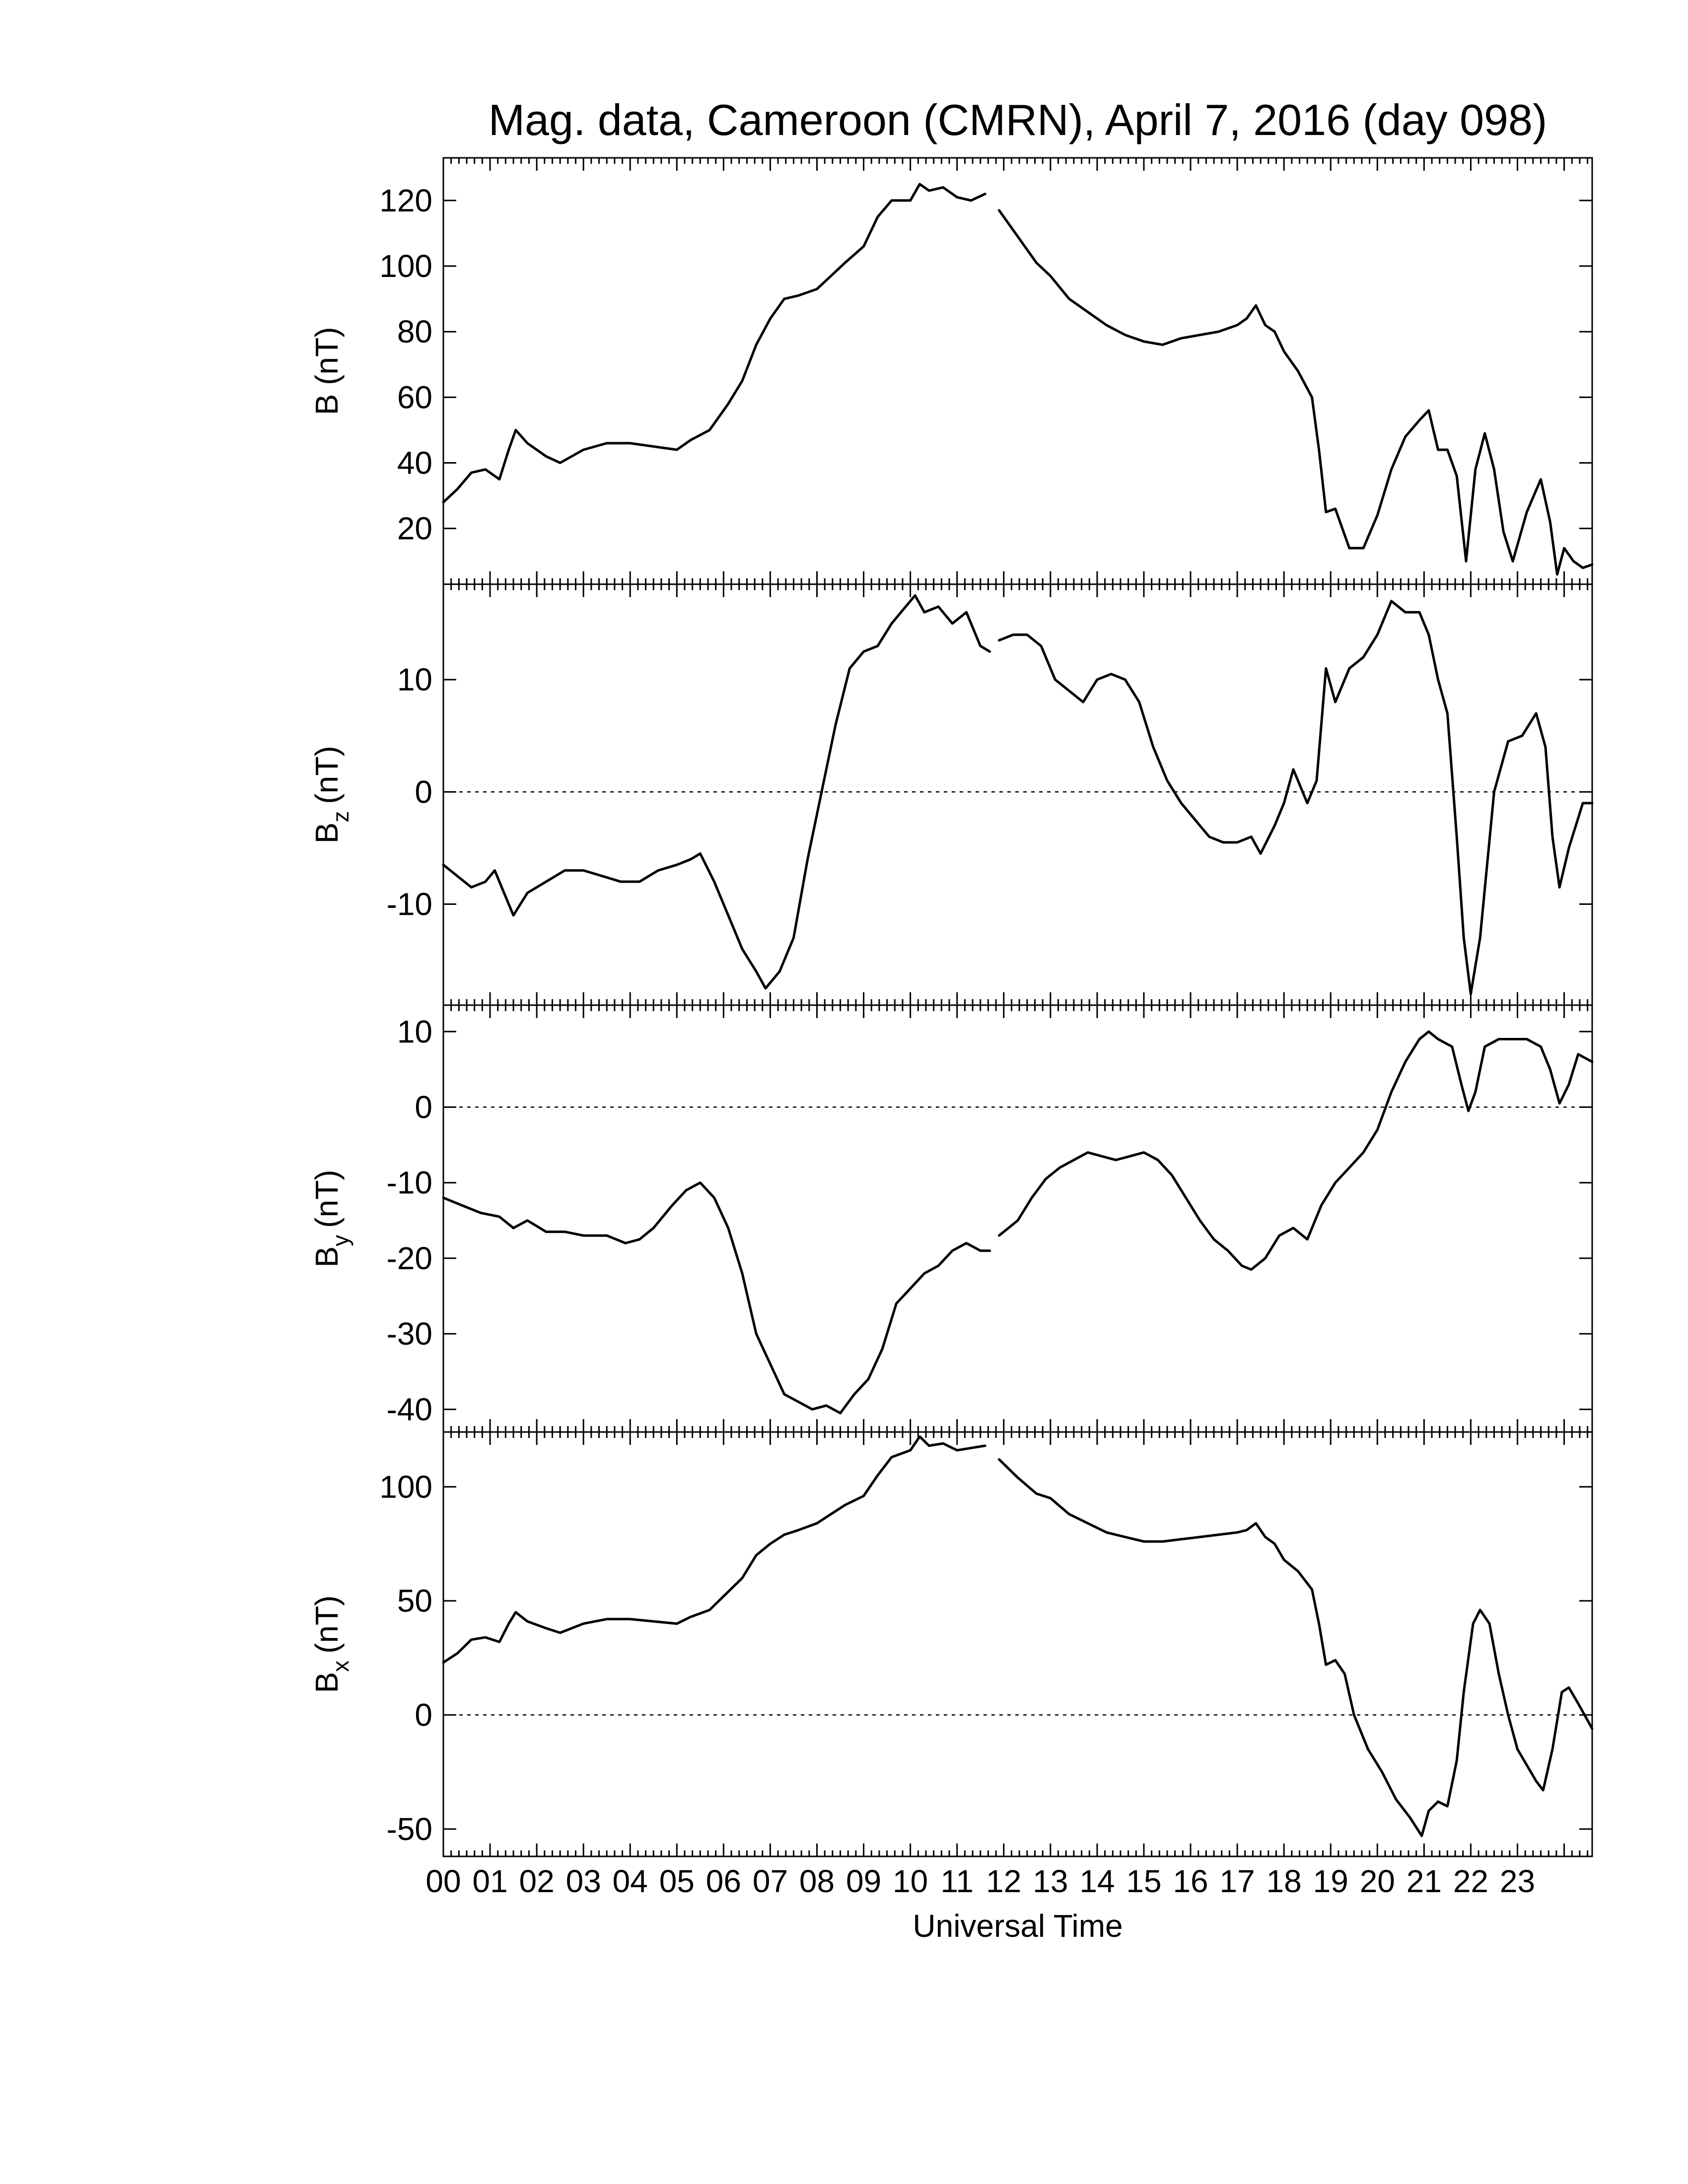 The height and width of the screenshot is (2184, 1688). Describe the element at coordinates (537, 1881) in the screenshot. I see `x-tick-label: 02` at that location.